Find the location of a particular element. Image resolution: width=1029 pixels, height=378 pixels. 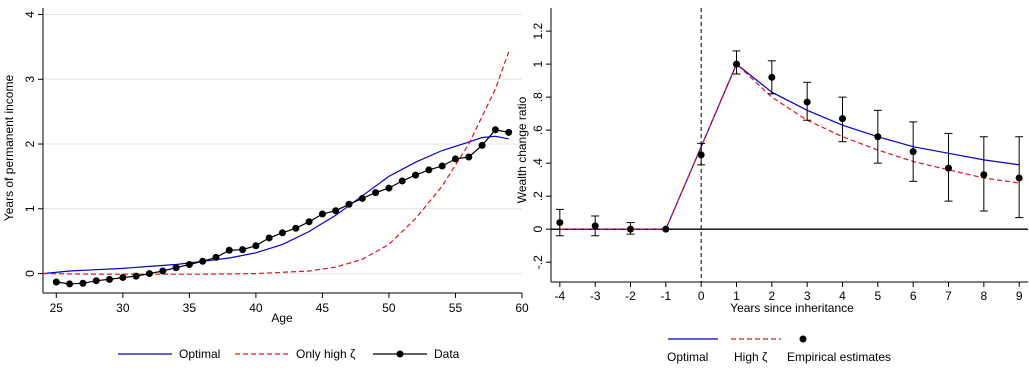

legend-swatch-empirical-estimates is located at coordinates (803, 339).